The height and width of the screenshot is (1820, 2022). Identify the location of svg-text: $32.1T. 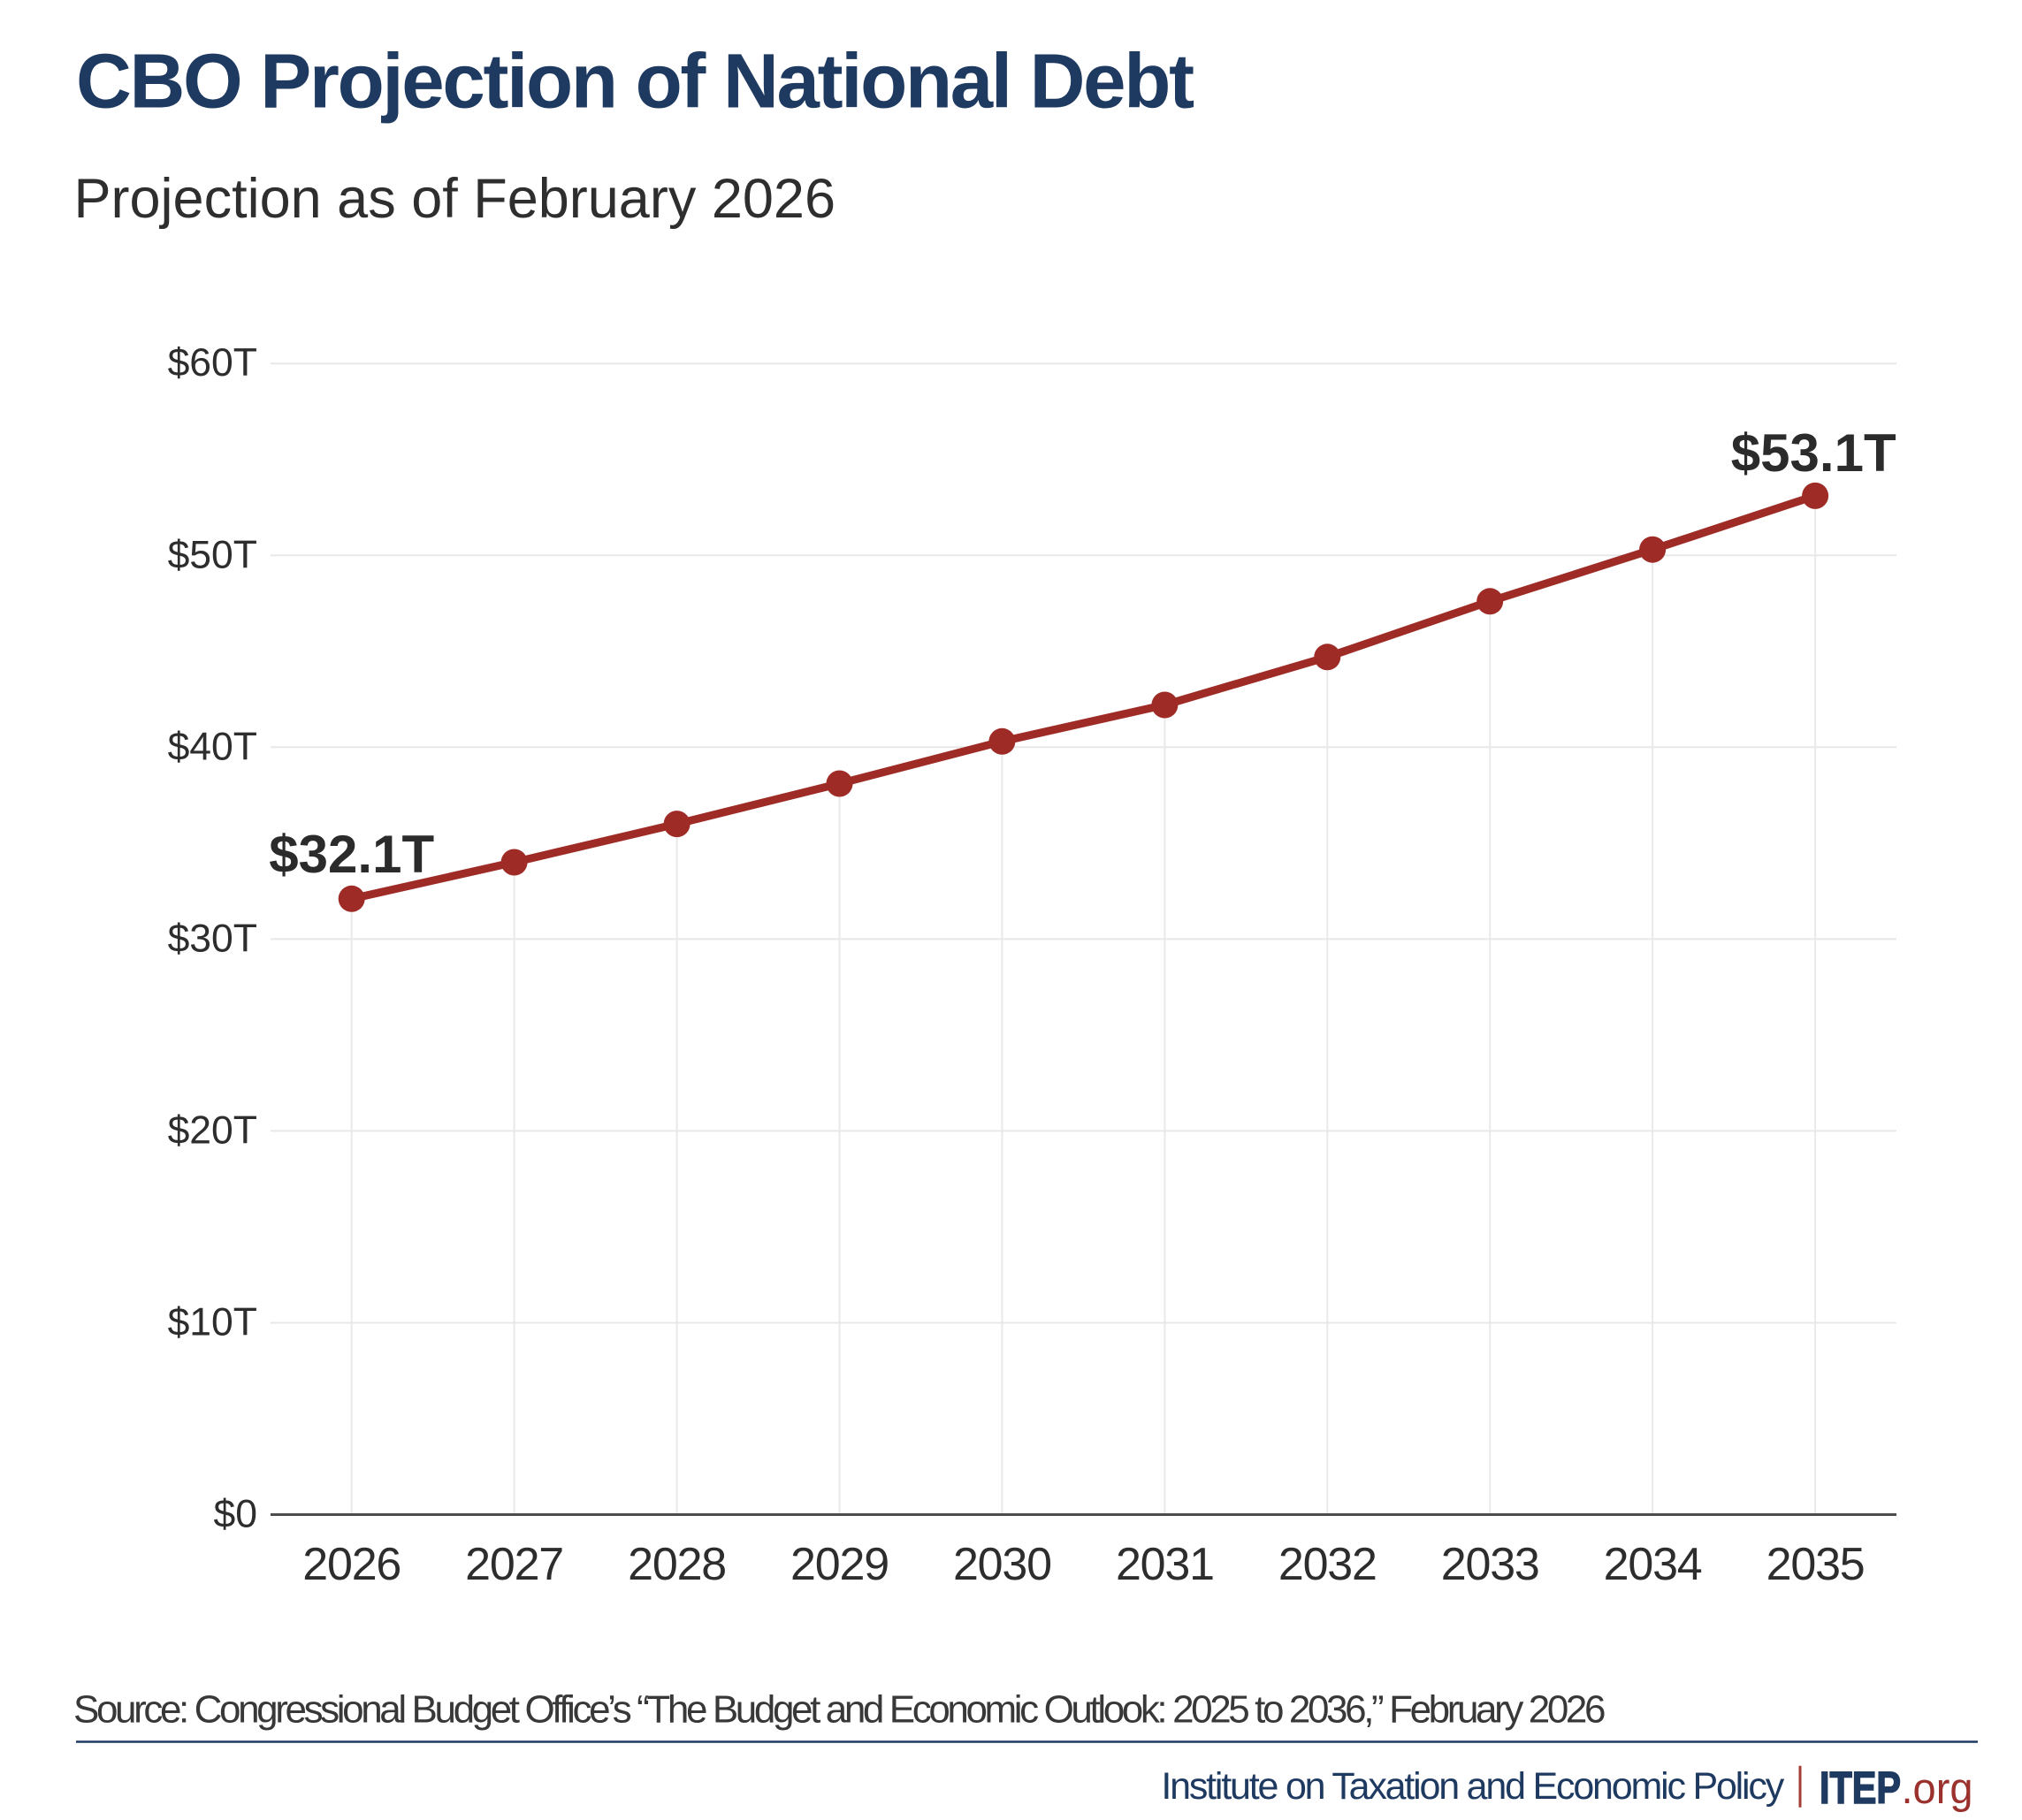
(351, 854).